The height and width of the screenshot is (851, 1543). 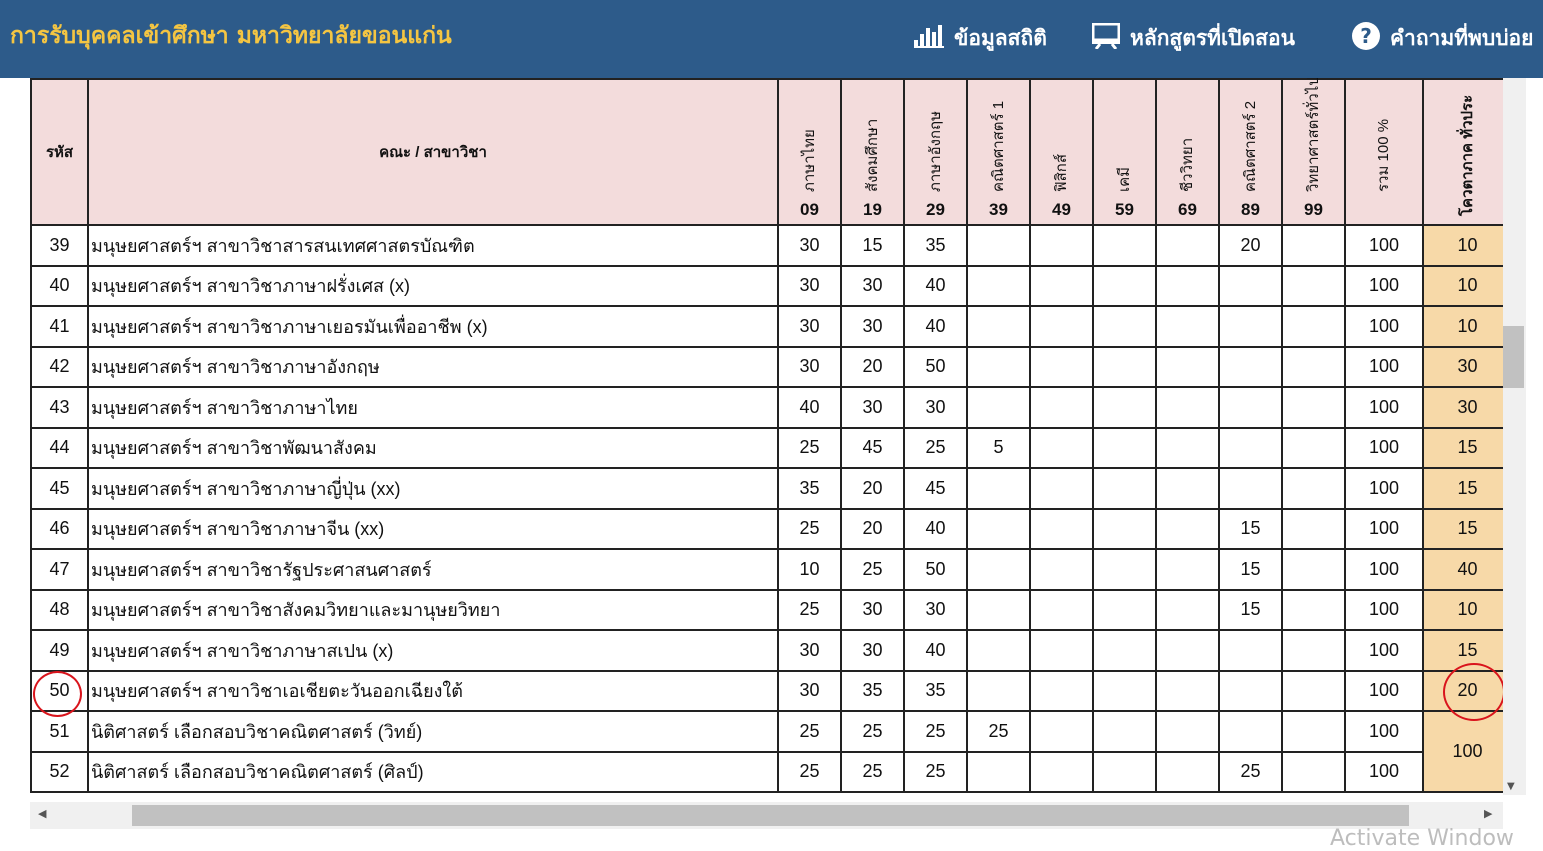 I want to click on row-quota: 30, so click(x=1462, y=407).